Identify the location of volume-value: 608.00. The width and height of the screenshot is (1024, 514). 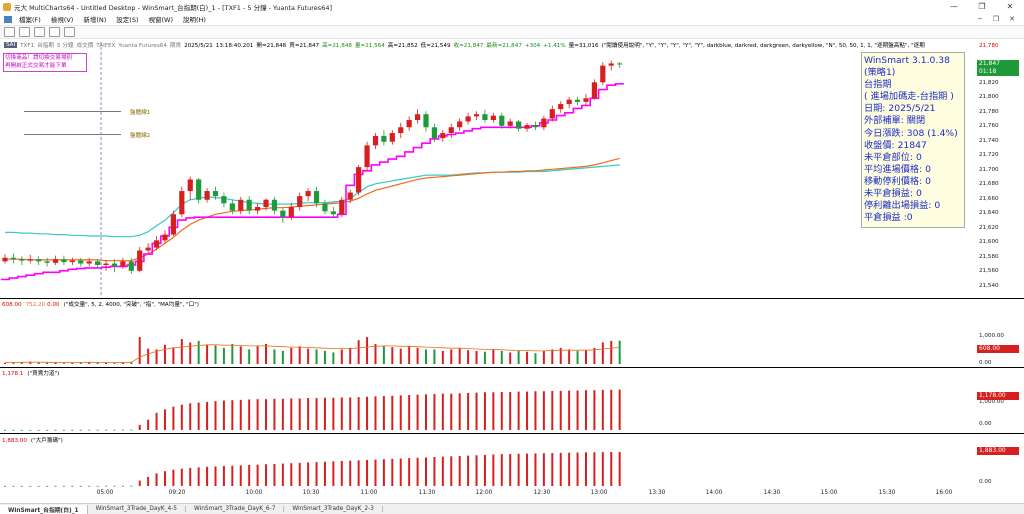
(12, 305).